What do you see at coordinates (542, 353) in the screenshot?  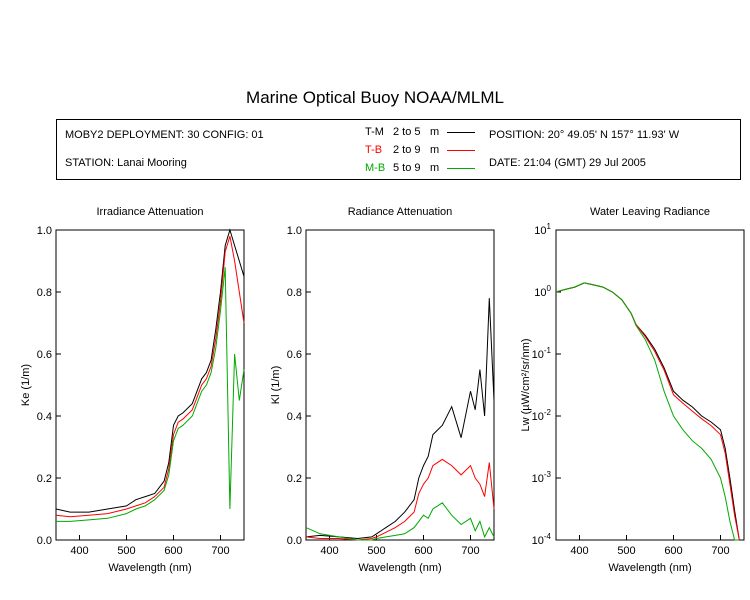 I see `y-tick-label: 10⁻¹` at bounding box center [542, 353].